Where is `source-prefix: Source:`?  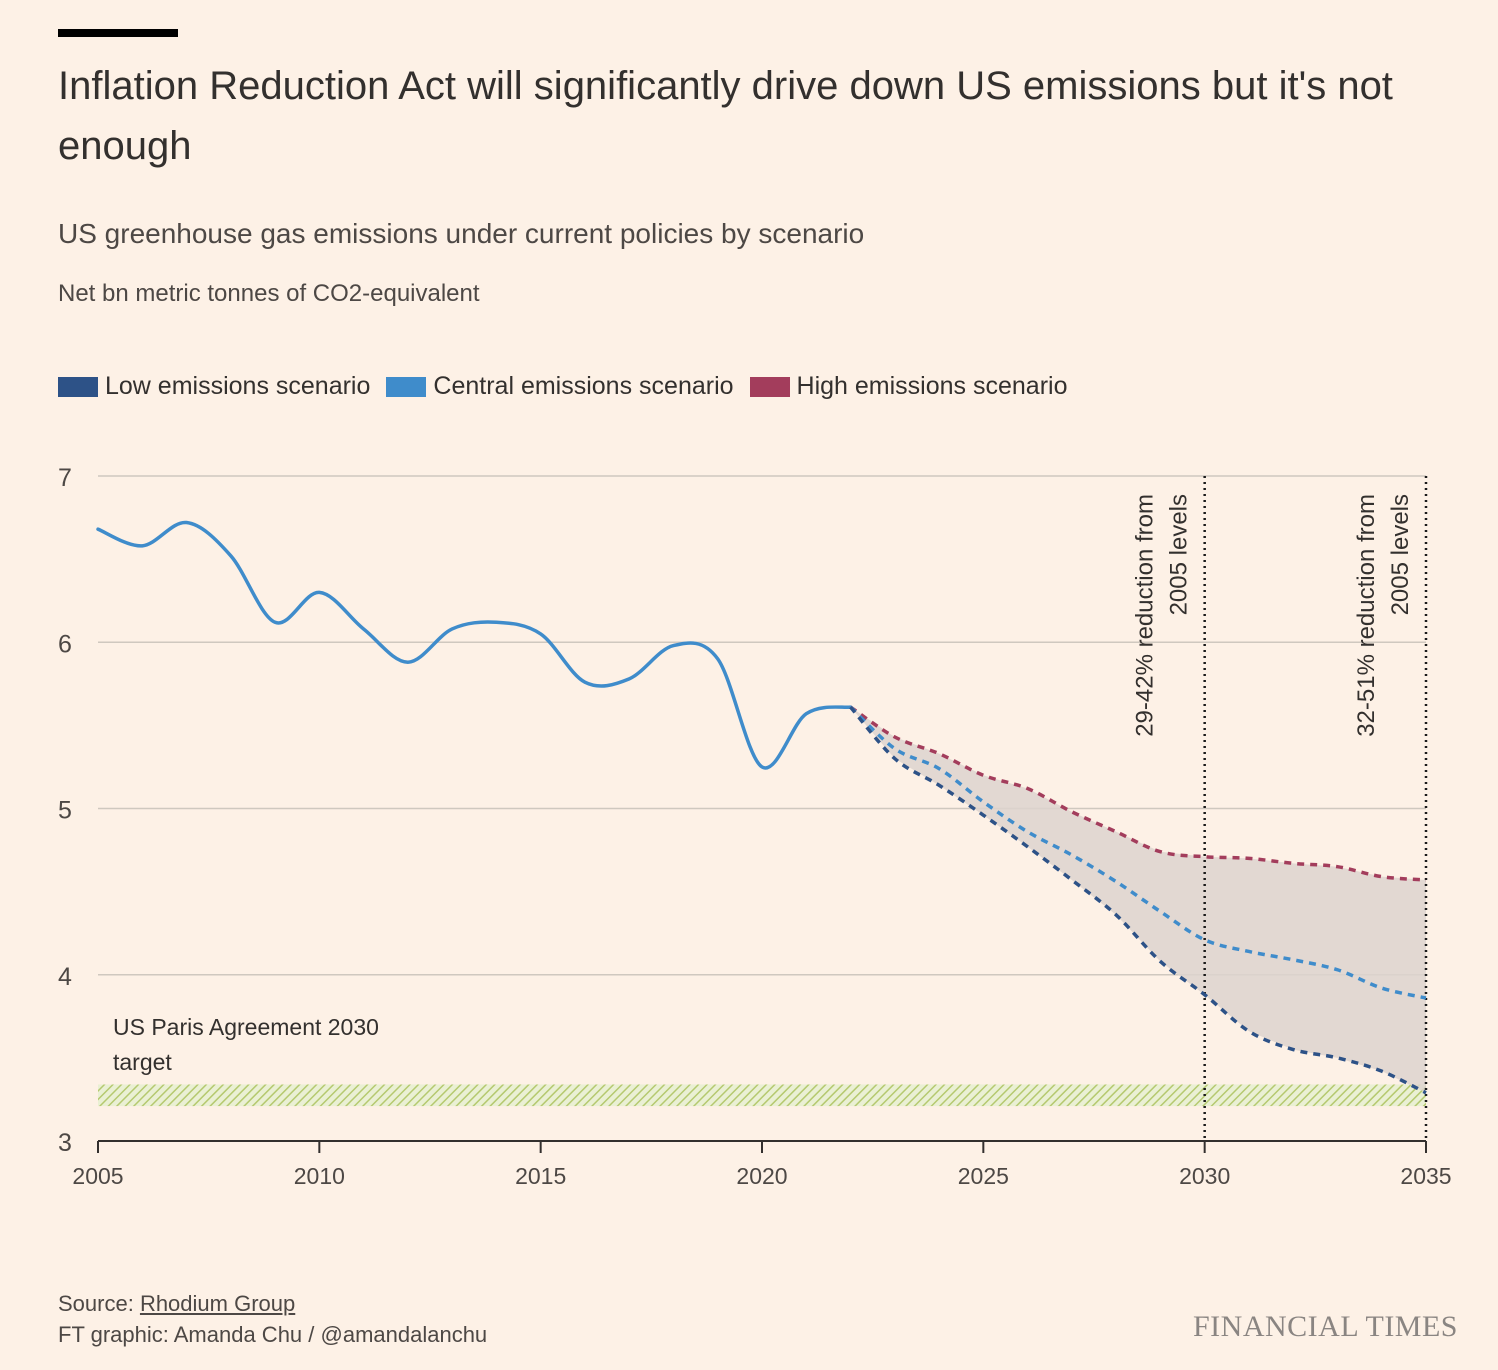 source-prefix: Source: is located at coordinates (99, 1303).